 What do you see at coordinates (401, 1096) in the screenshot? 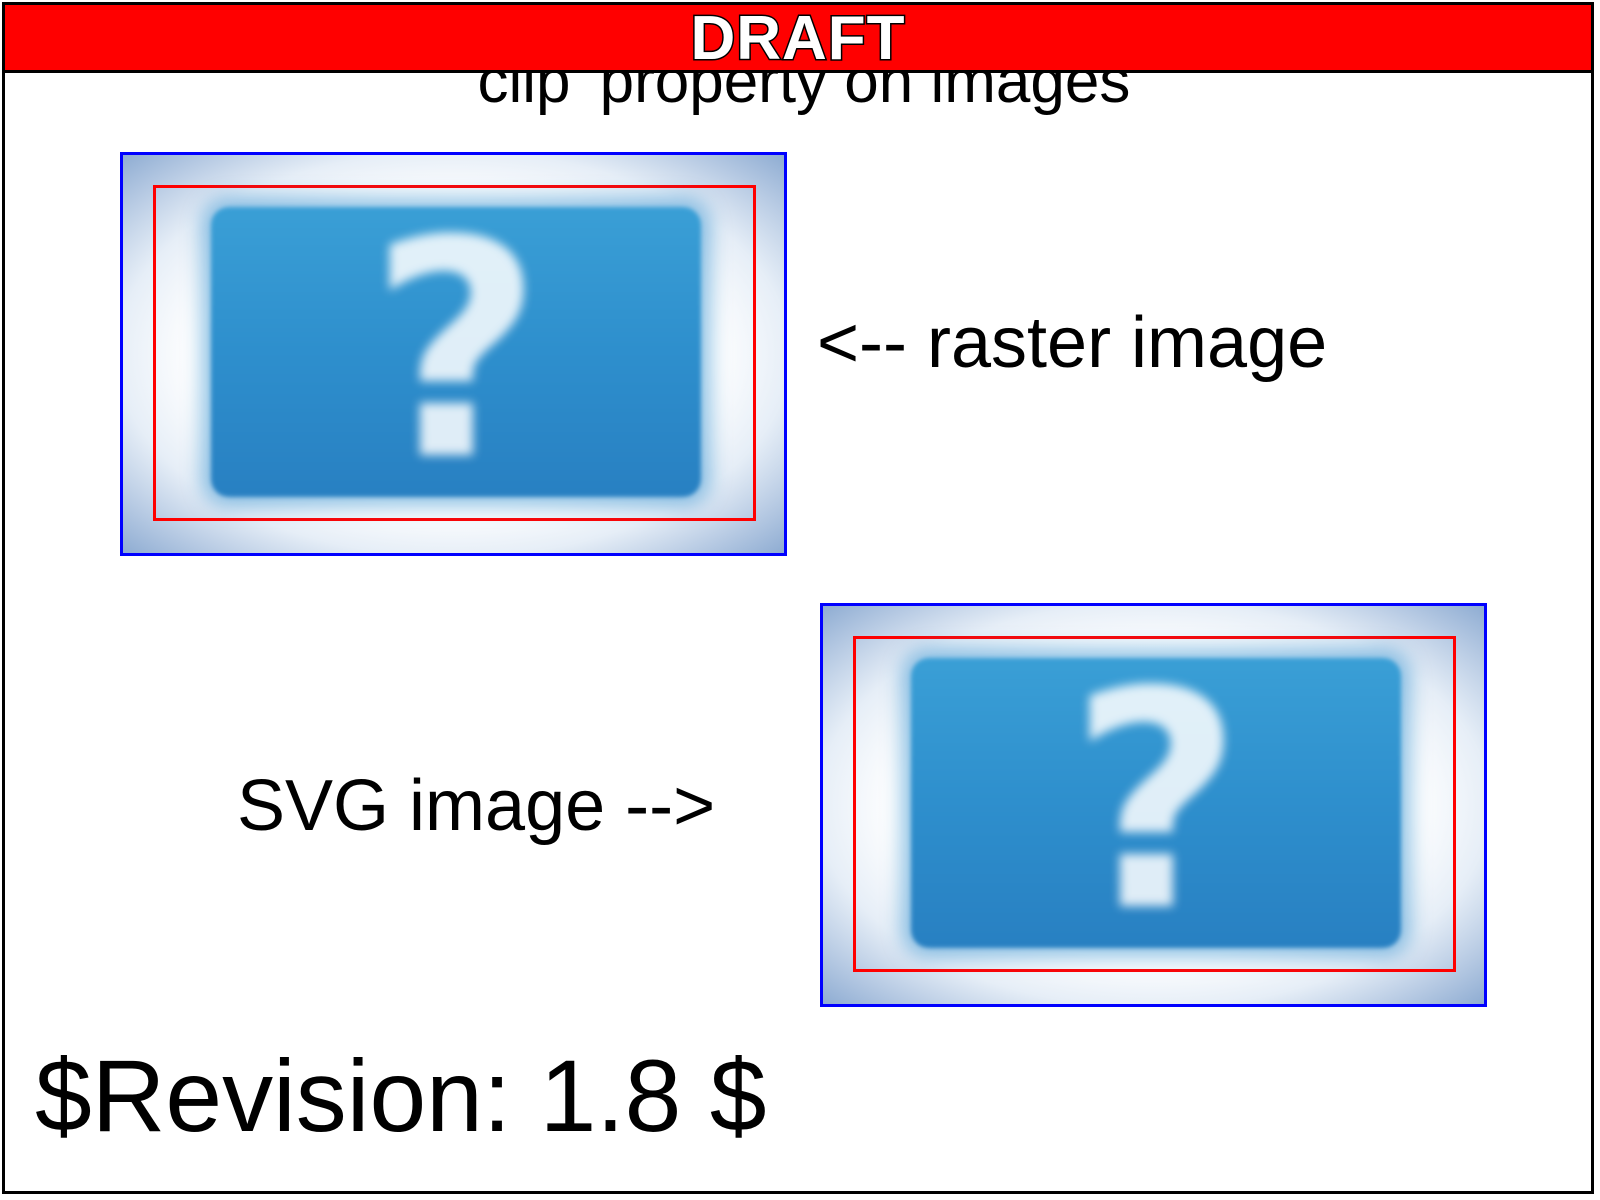
I see `revision-text: $Revision: 1.8 $` at bounding box center [401, 1096].